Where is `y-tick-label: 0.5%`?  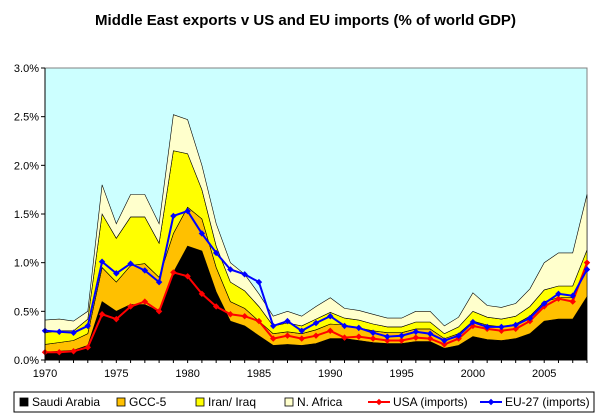
y-tick-label: 0.5% is located at coordinates (26, 312).